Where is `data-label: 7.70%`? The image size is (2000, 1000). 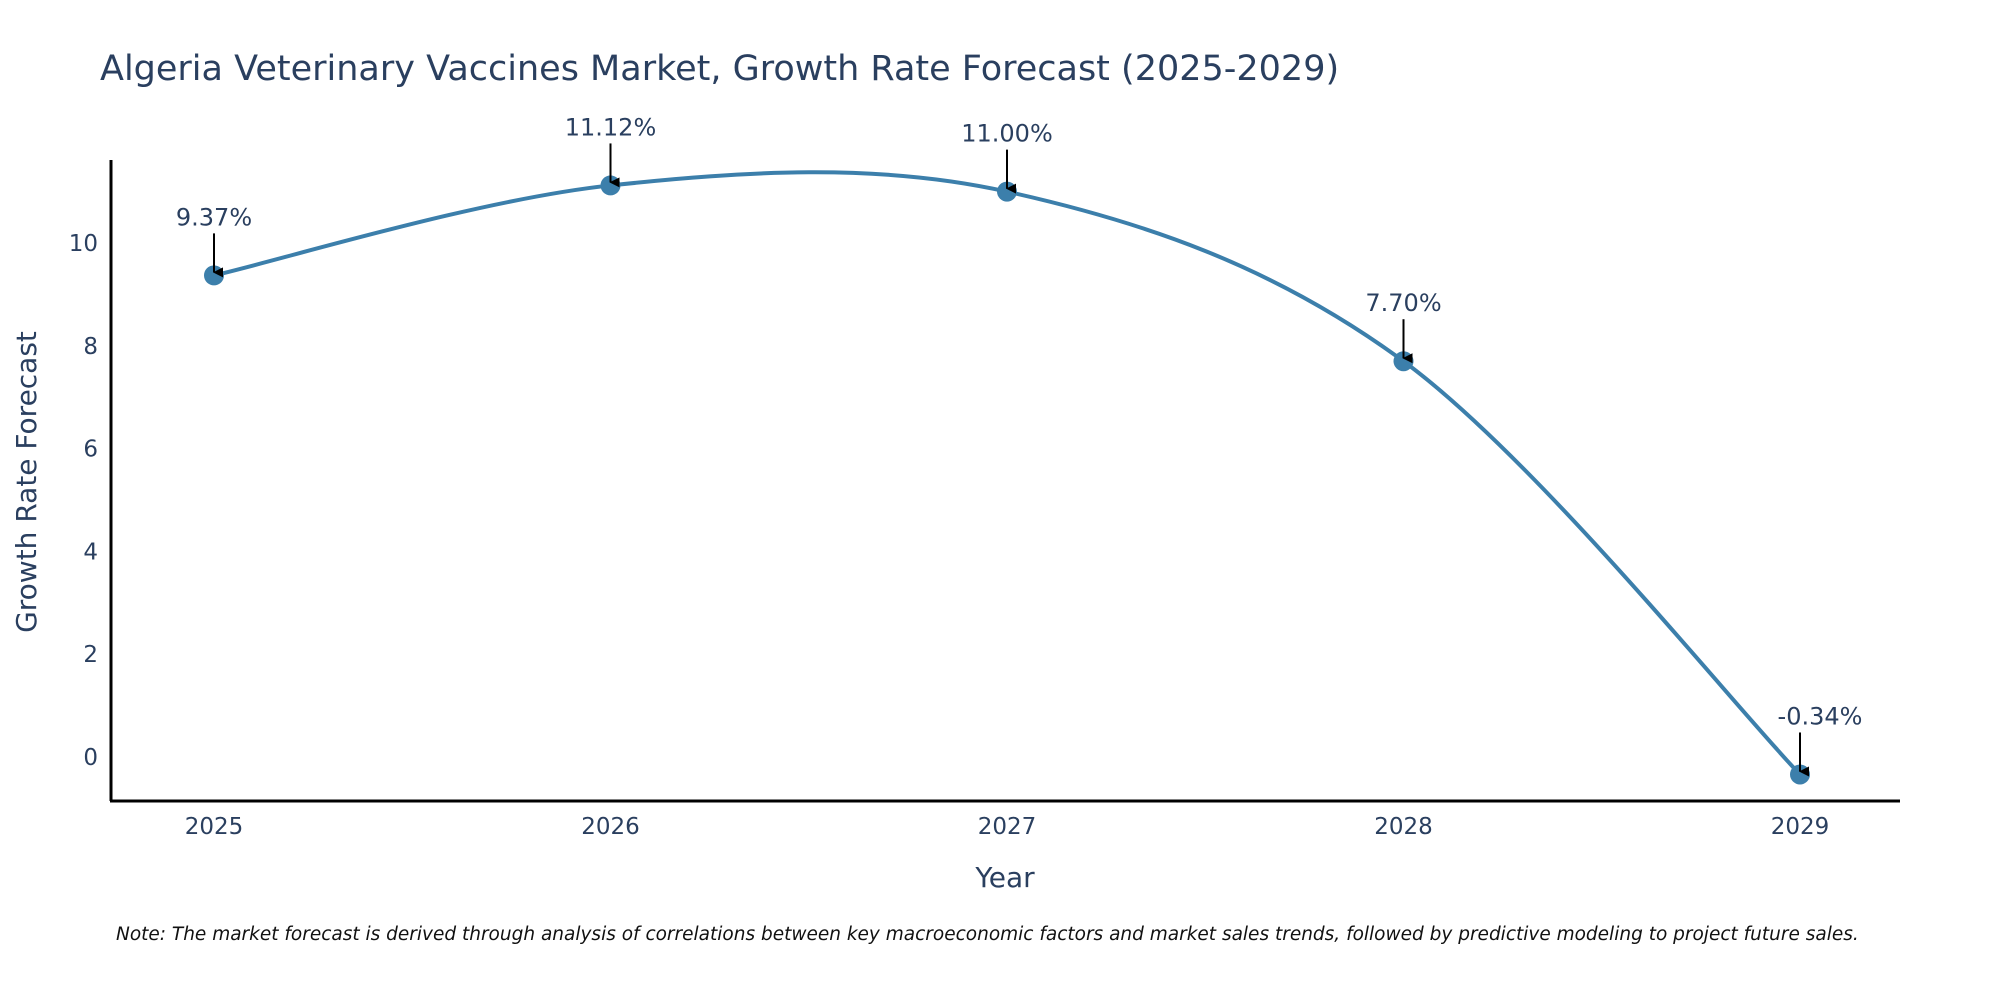
data-label: 7.70% is located at coordinates (1403, 303).